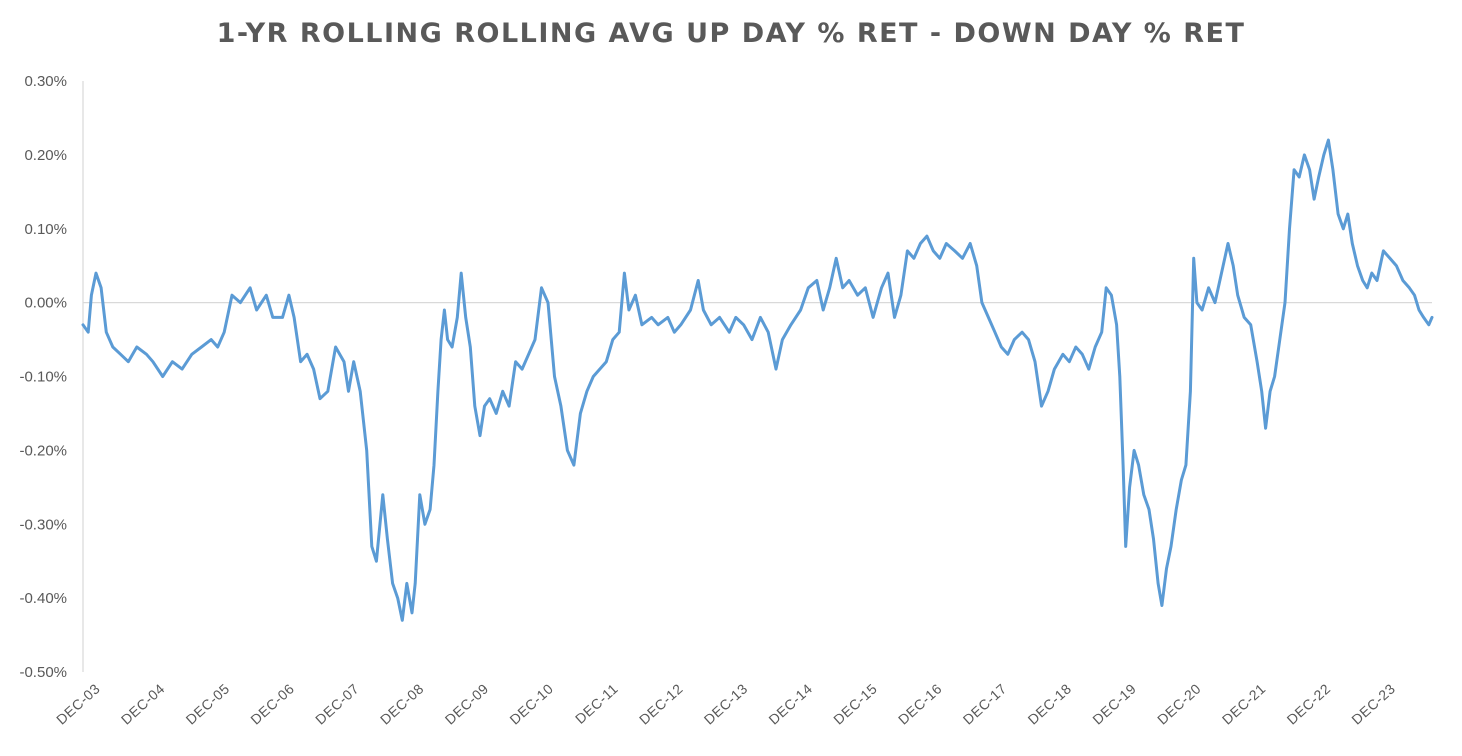  Describe the element at coordinates (45, 81) in the screenshot. I see `y-tick-label: 0.30%` at that location.